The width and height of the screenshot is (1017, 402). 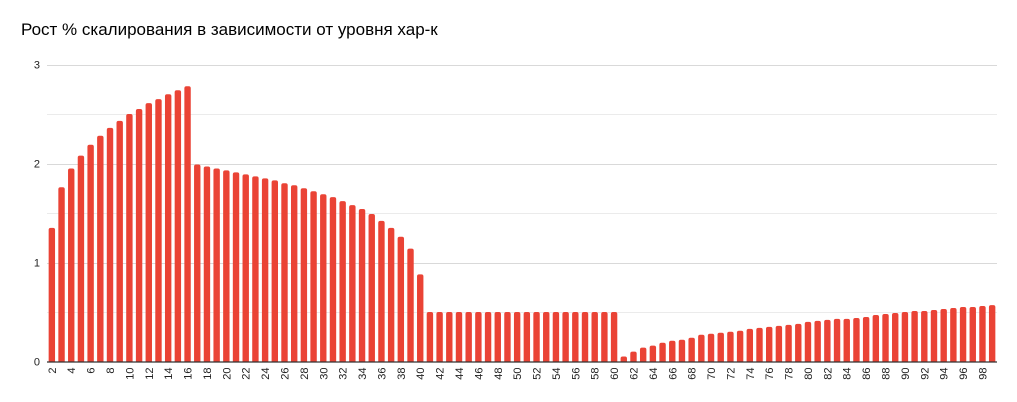 What do you see at coordinates (305, 374) in the screenshot?
I see `x-tick-label: 28` at bounding box center [305, 374].